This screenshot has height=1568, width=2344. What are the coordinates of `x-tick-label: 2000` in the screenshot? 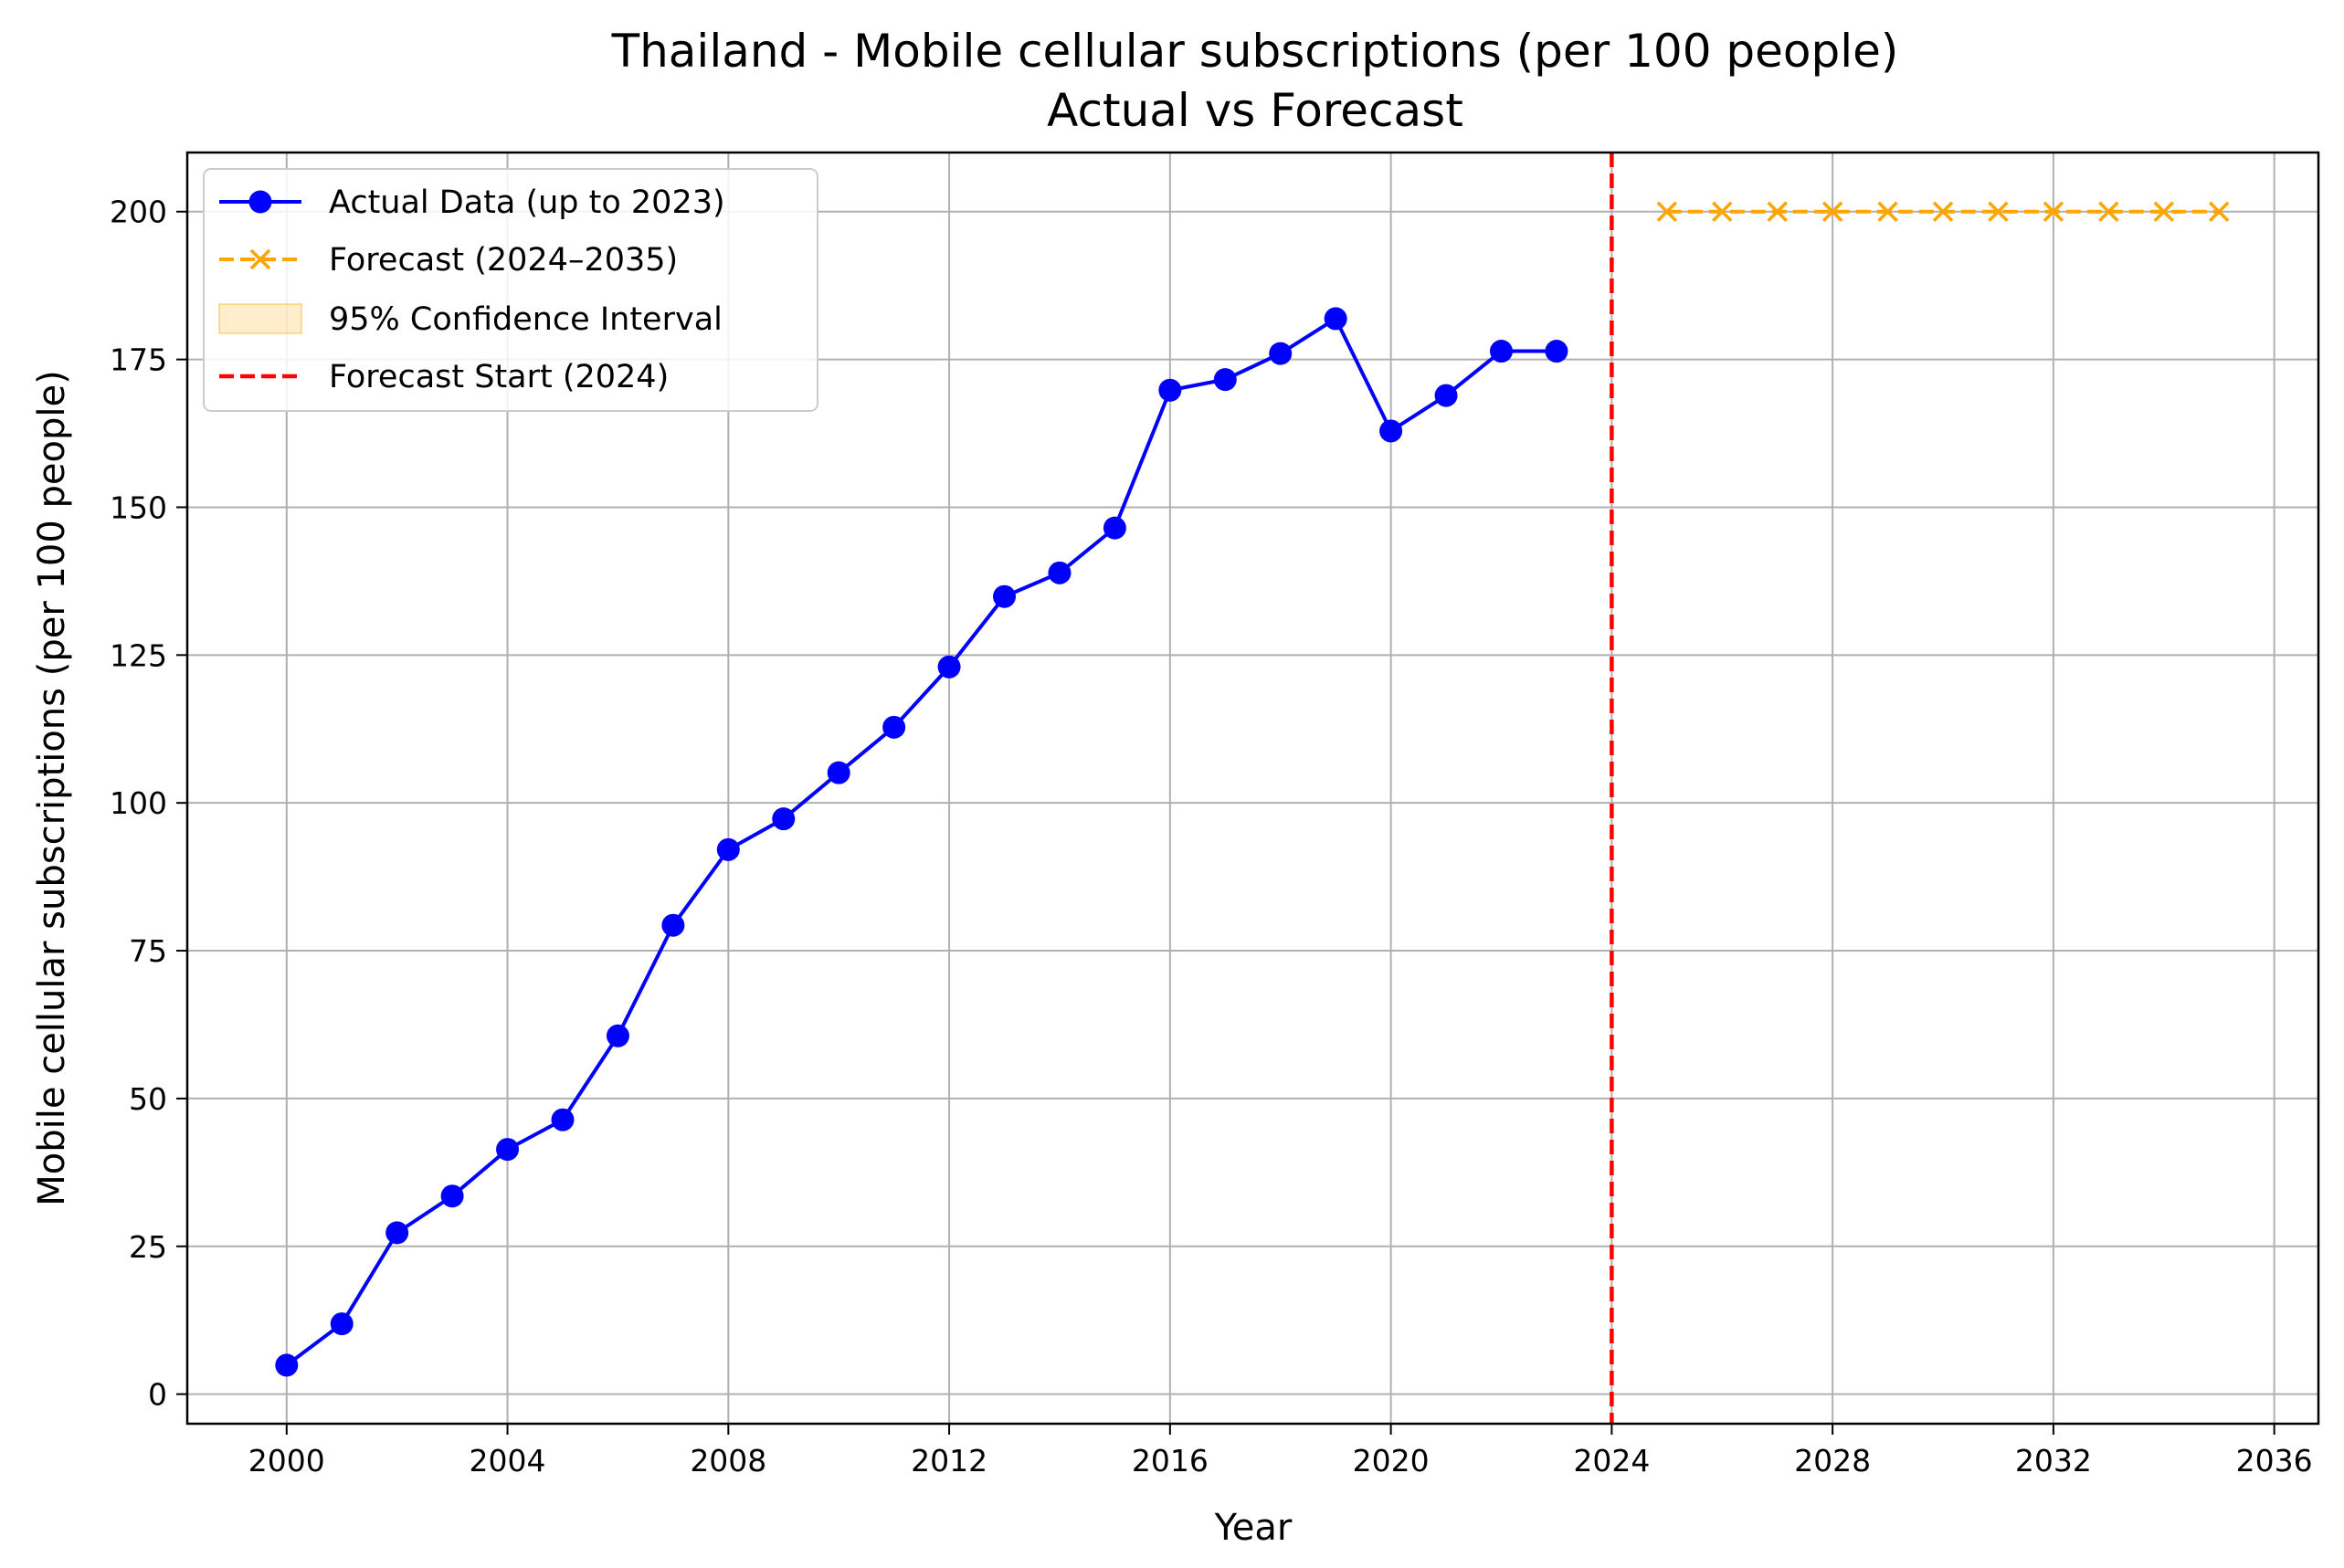 It's located at (286, 1461).